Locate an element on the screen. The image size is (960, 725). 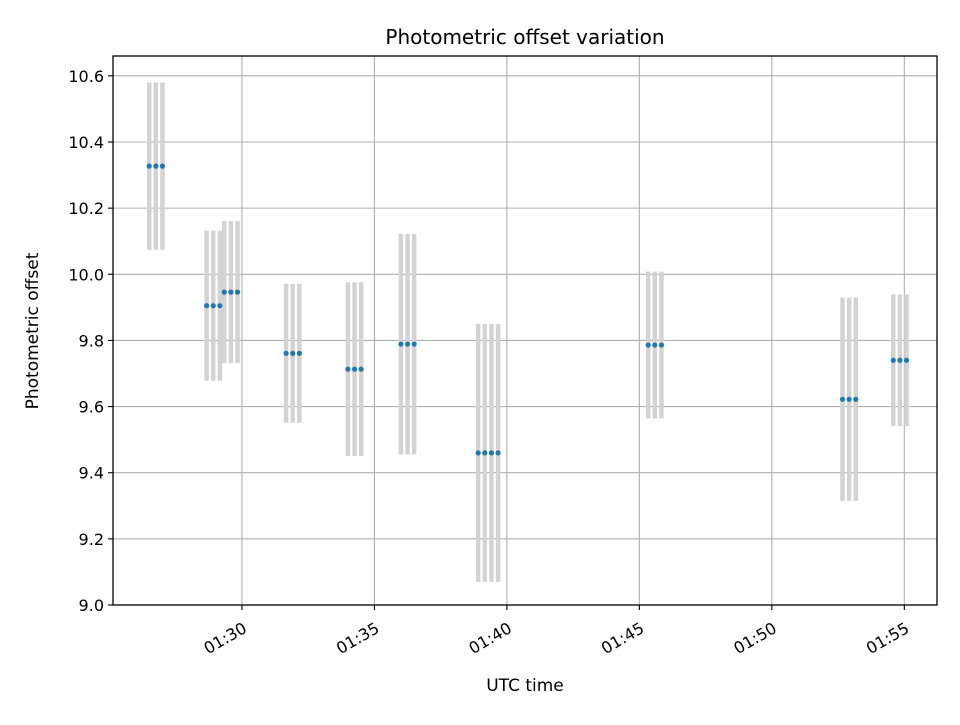
x-tick-label: 01:45 is located at coordinates (622, 638).